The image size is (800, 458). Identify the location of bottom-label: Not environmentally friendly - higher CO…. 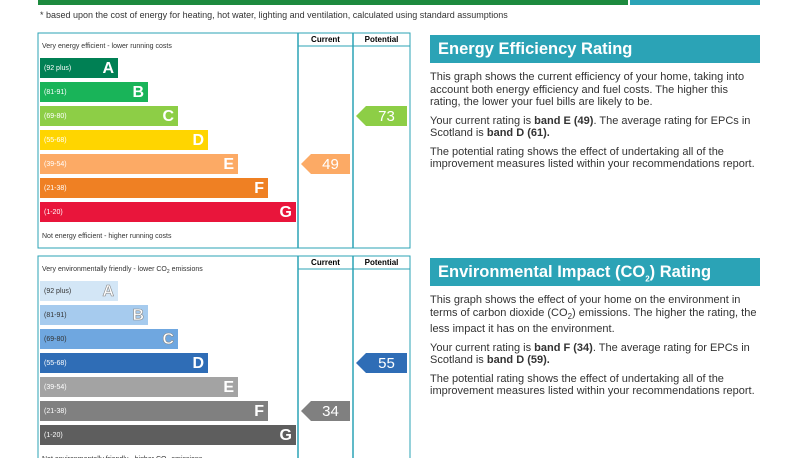
(122, 457).